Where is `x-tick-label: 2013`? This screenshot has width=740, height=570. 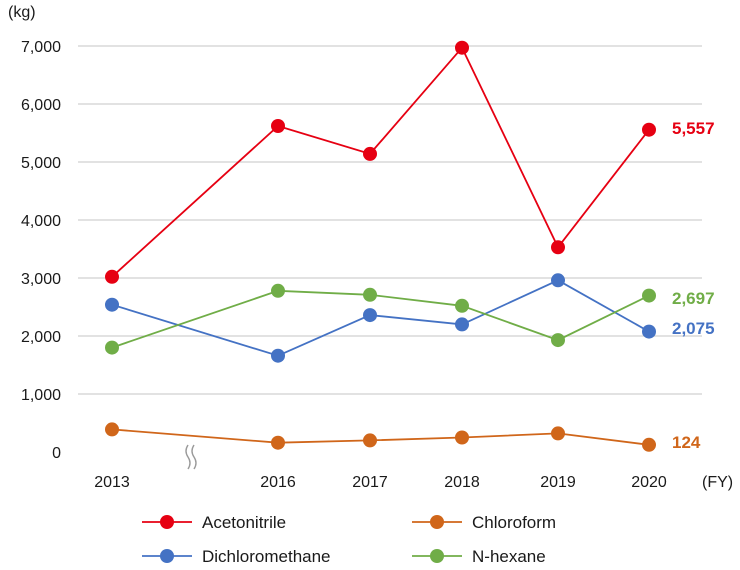
x-tick-label: 2013 is located at coordinates (112, 482).